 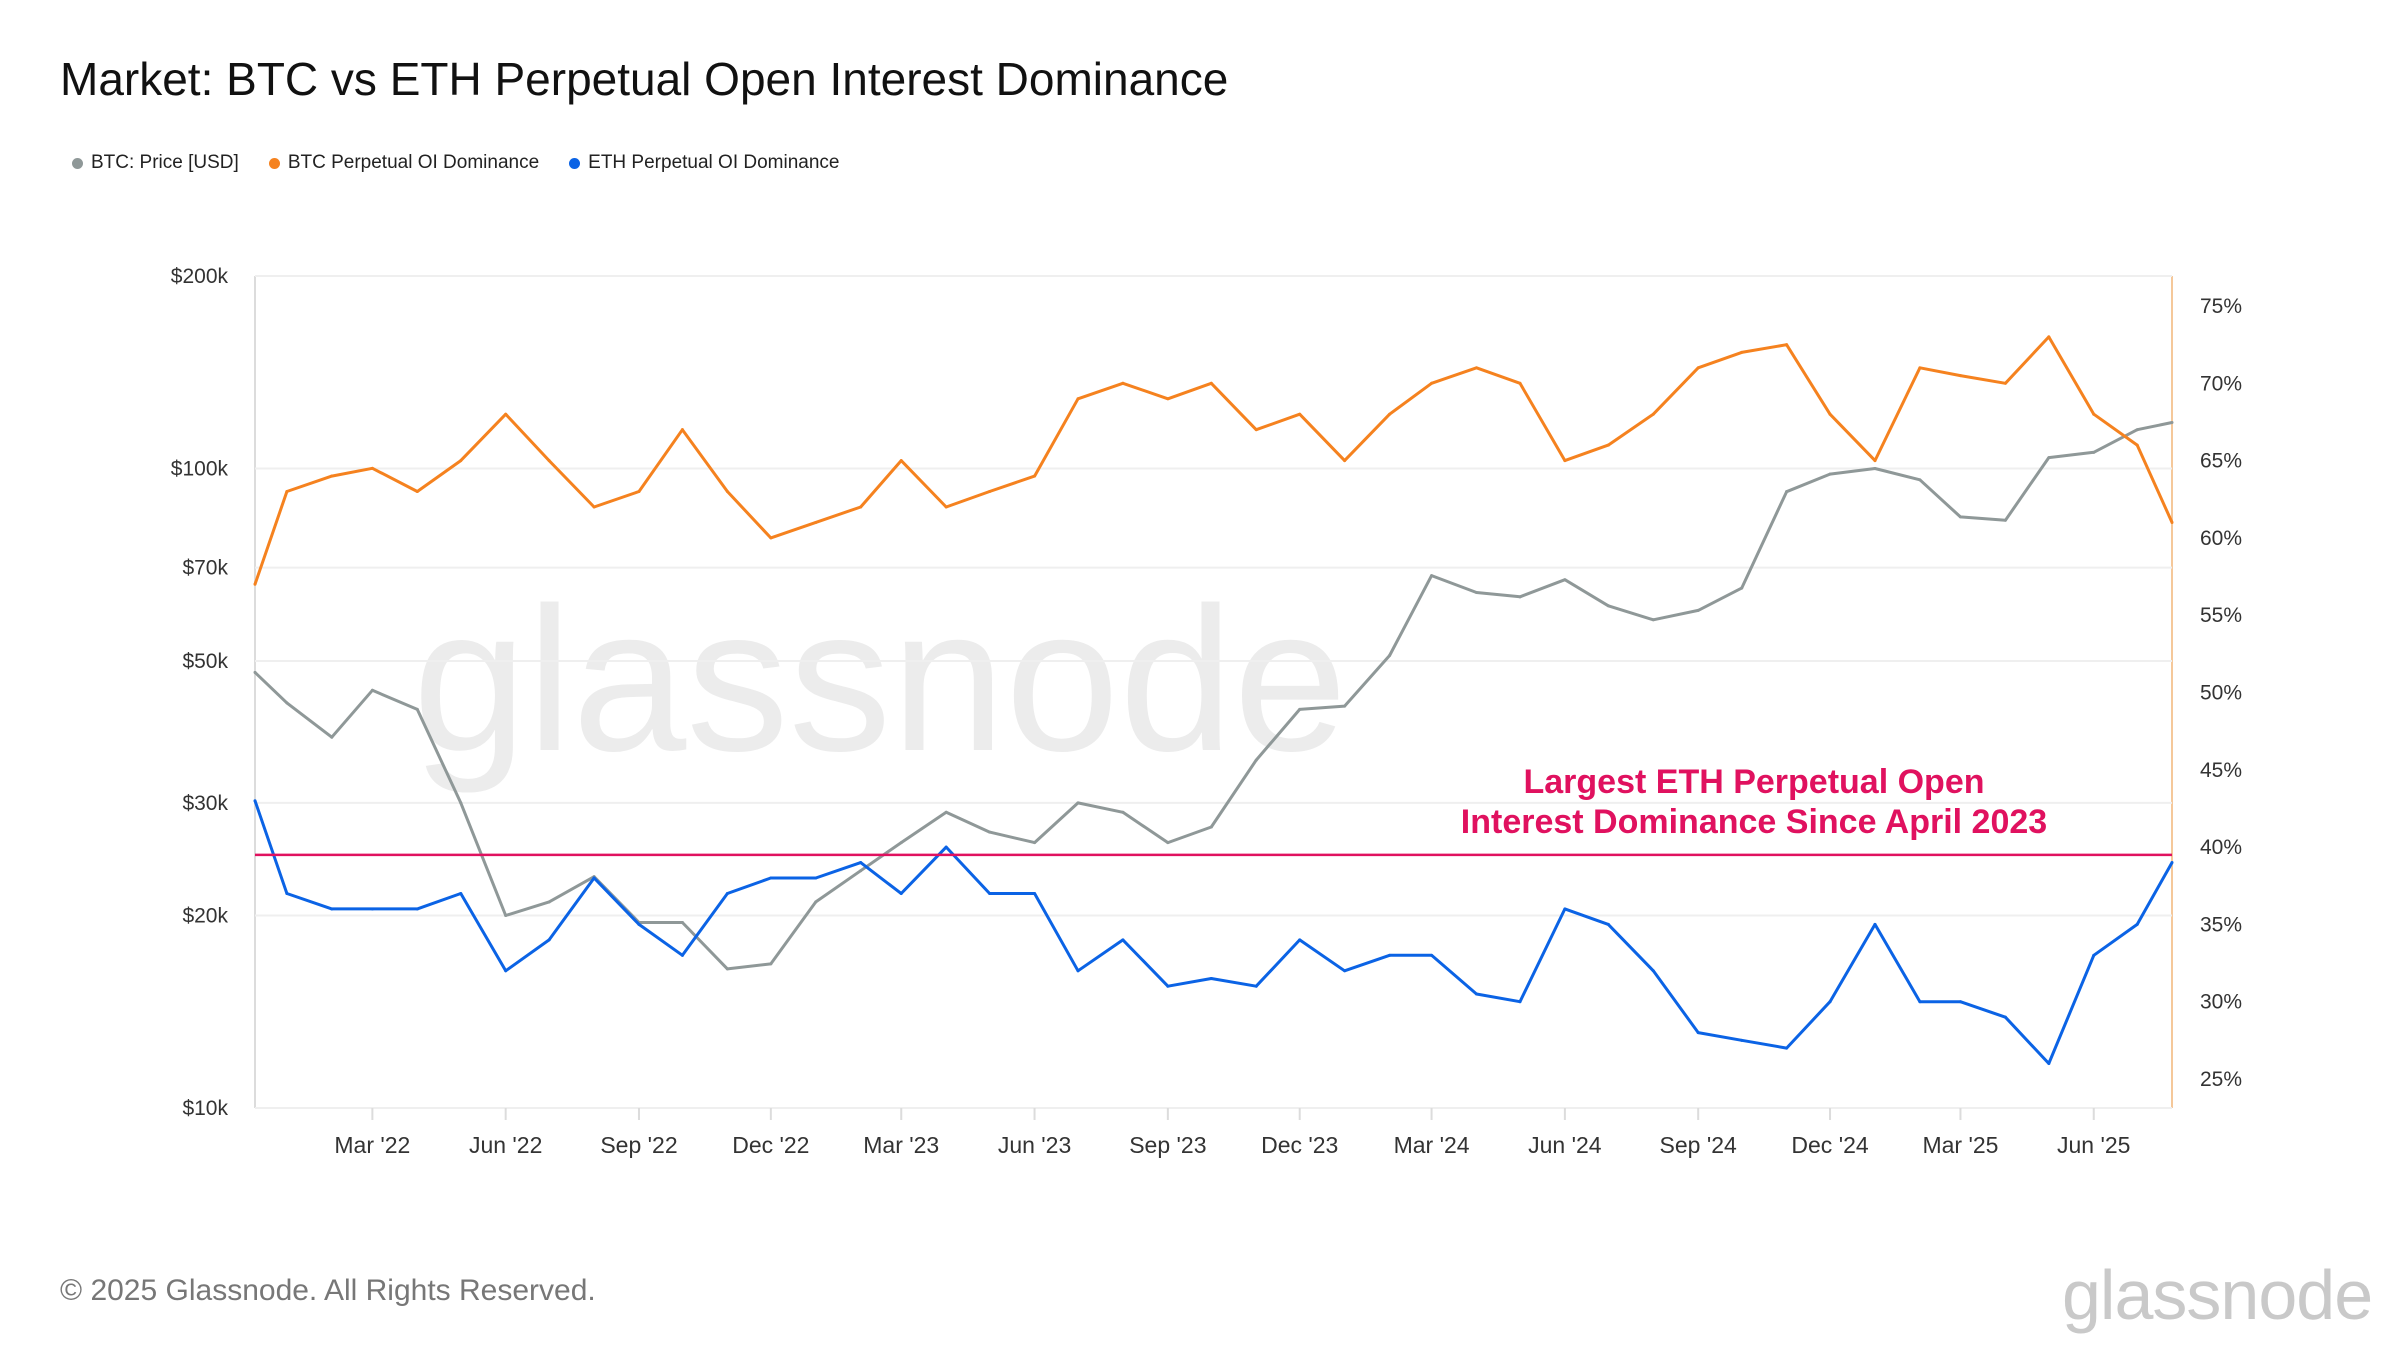 I want to click on legend-item-btc-oi: BTC Perpetual OI Dominance, so click(x=404, y=163).